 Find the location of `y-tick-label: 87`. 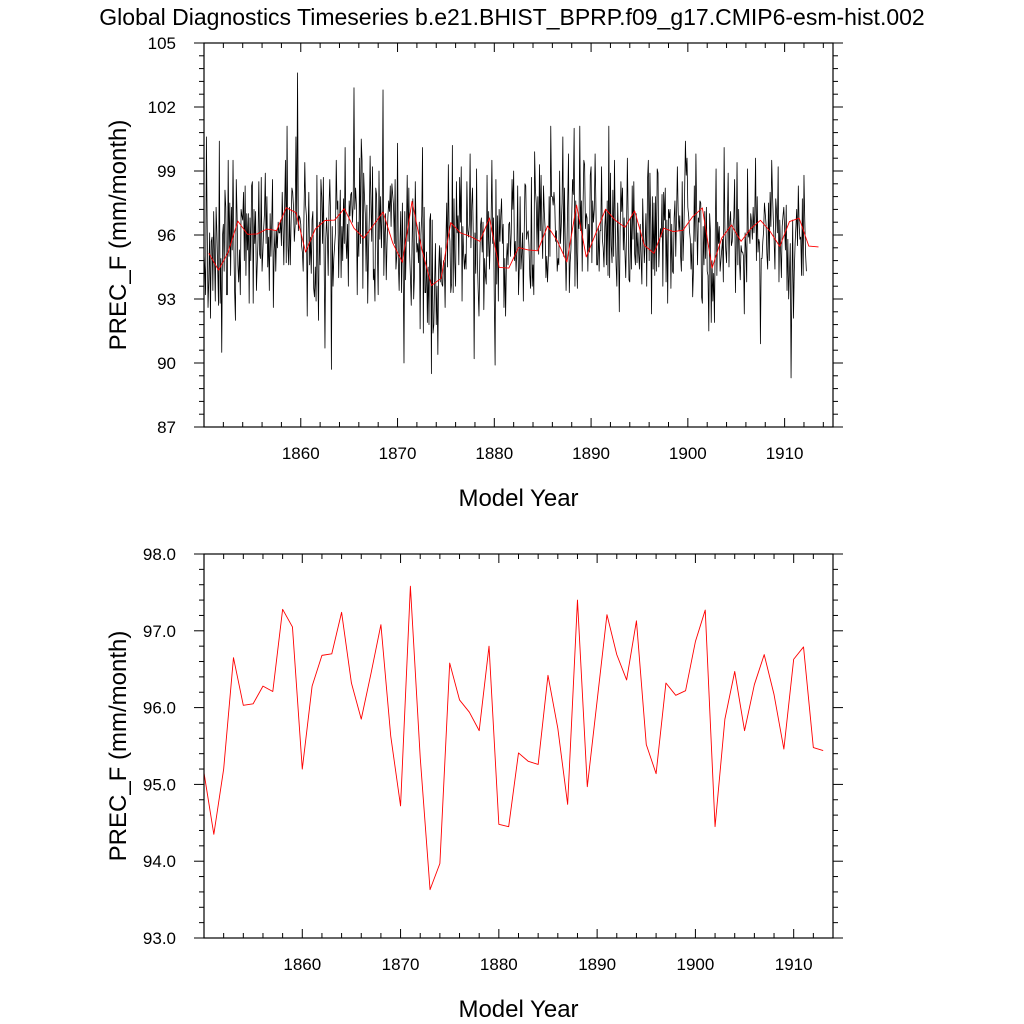

y-tick-label: 87 is located at coordinates (166, 427).